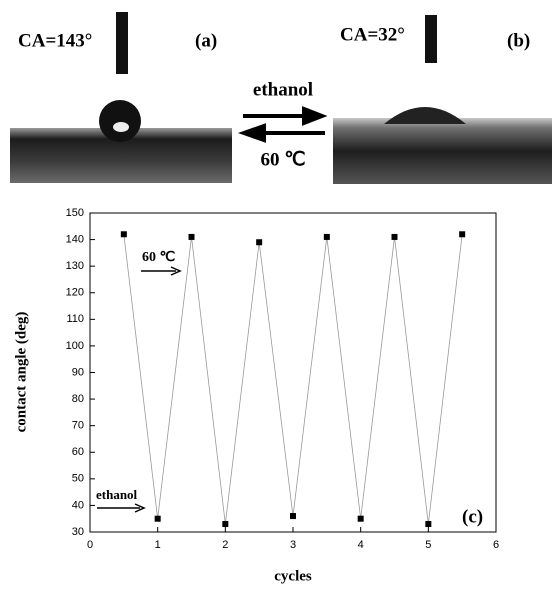 The height and width of the screenshot is (589, 552). What do you see at coordinates (55, 40) in the screenshot?
I see `angle-a: CA=143°` at bounding box center [55, 40].